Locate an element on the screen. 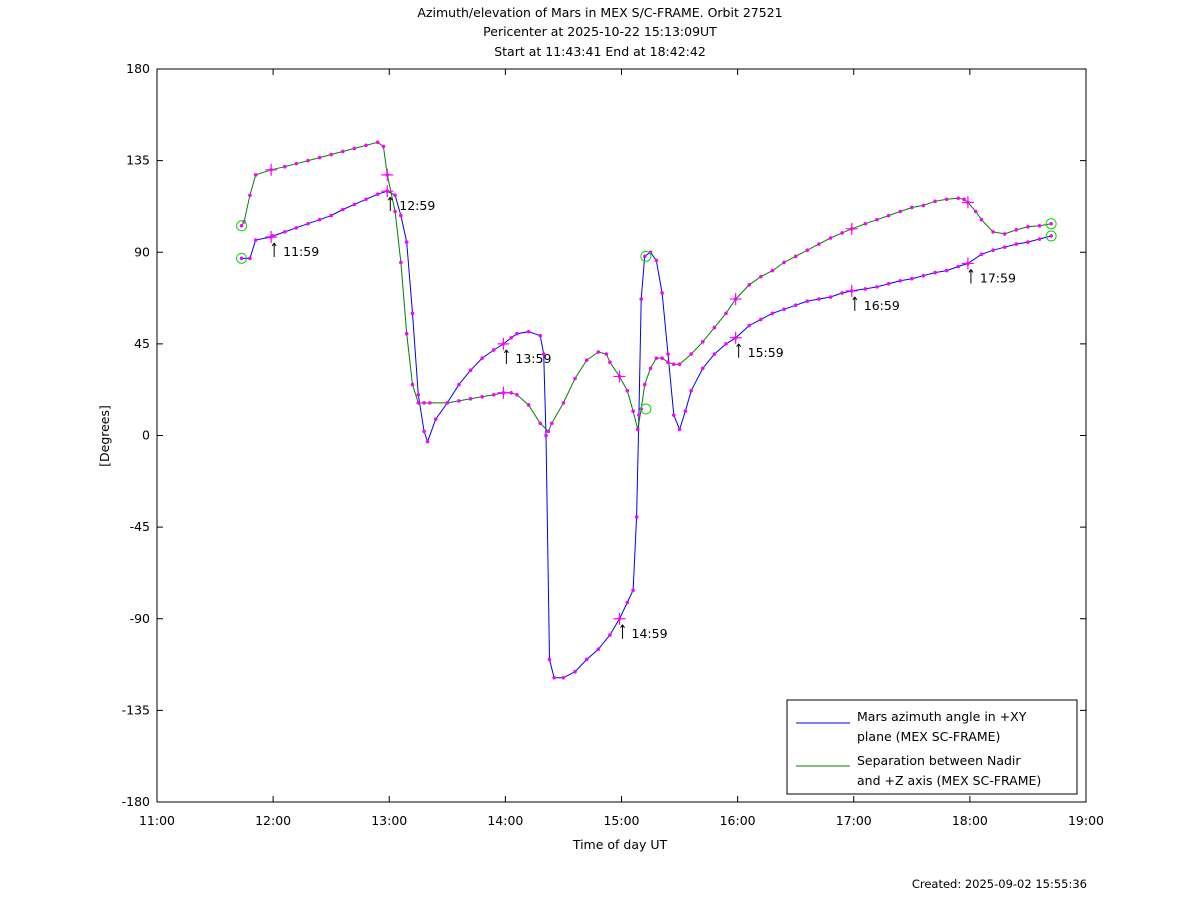 This screenshot has width=1200, height=901. legend-label-separation-line-2: and +Z axis (MEX SC-FRAME) is located at coordinates (949, 780).